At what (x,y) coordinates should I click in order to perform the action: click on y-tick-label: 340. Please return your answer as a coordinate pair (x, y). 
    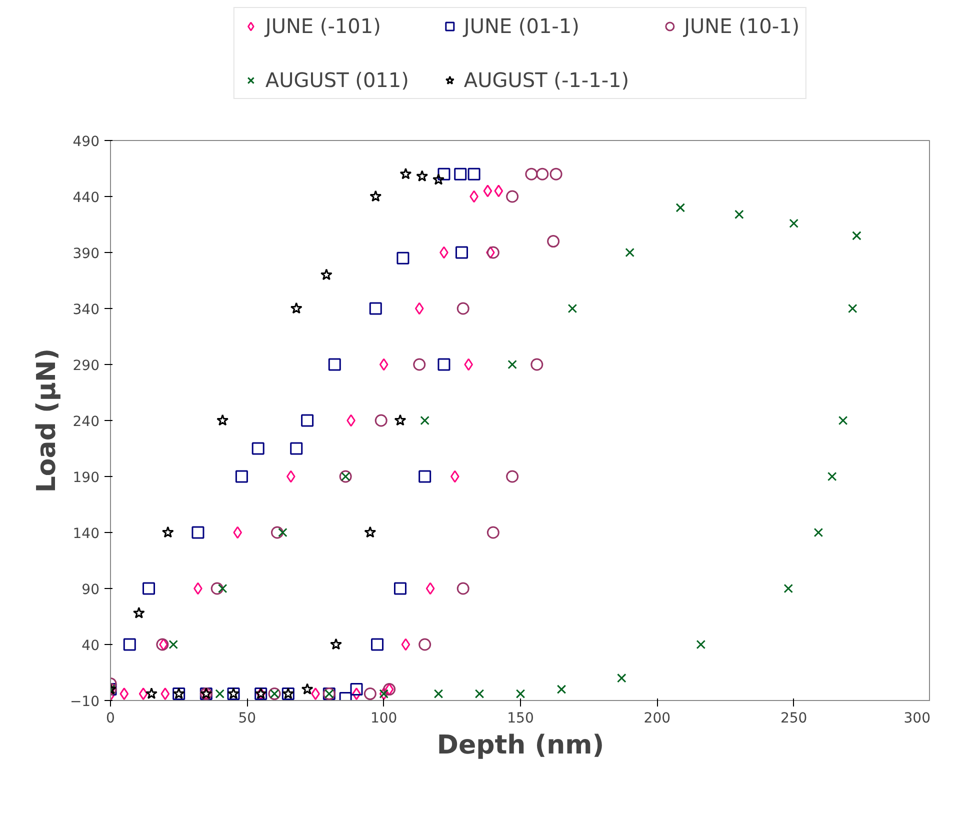
    Looking at the image, I should click on (86, 310).